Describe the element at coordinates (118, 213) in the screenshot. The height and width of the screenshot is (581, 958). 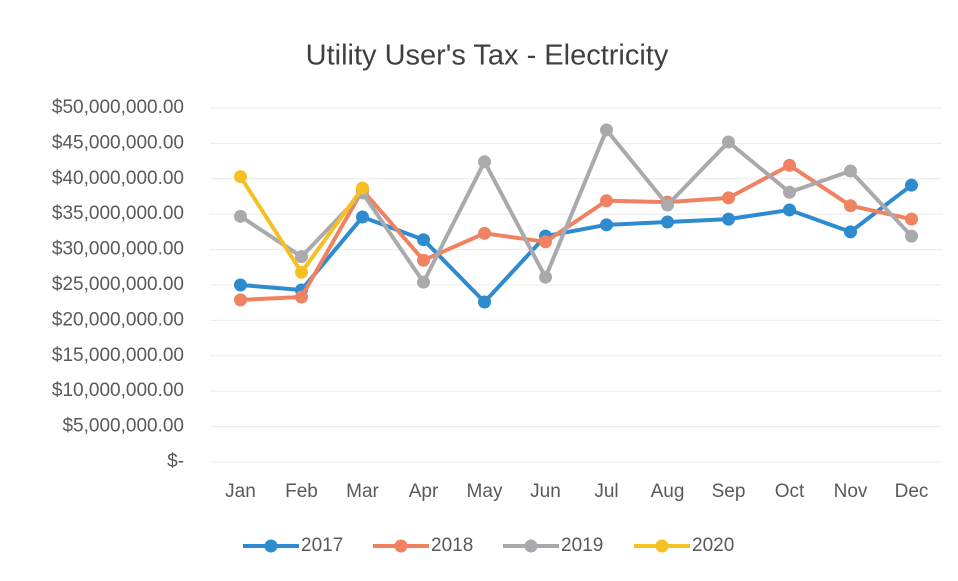
I see `y-tick-label: $35,000,000.00` at that location.